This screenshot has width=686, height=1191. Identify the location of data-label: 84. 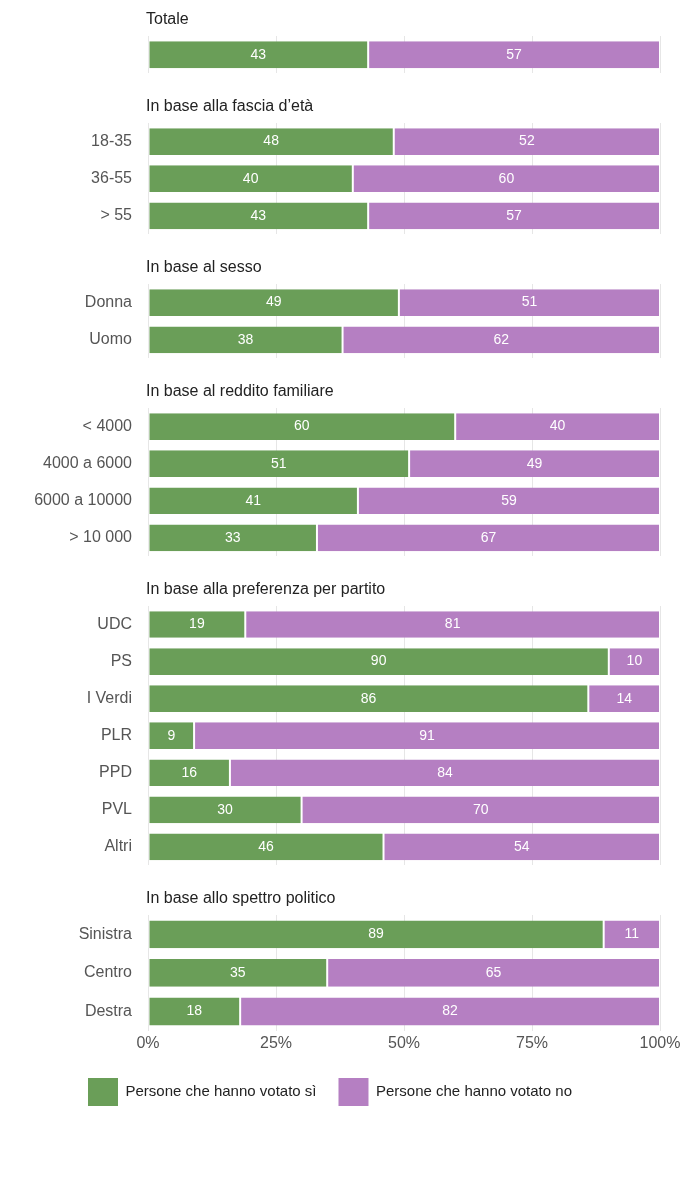
(445, 771).